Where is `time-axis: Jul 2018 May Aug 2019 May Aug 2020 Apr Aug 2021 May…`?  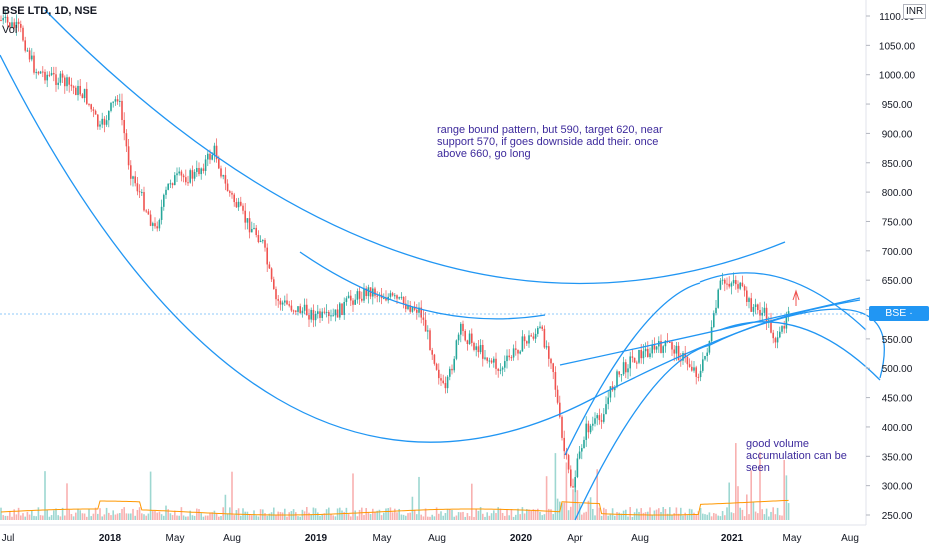 time-axis: Jul 2018 May Aug 2019 May Aug 2020 Apr Aug 2021 May… is located at coordinates (430, 538).